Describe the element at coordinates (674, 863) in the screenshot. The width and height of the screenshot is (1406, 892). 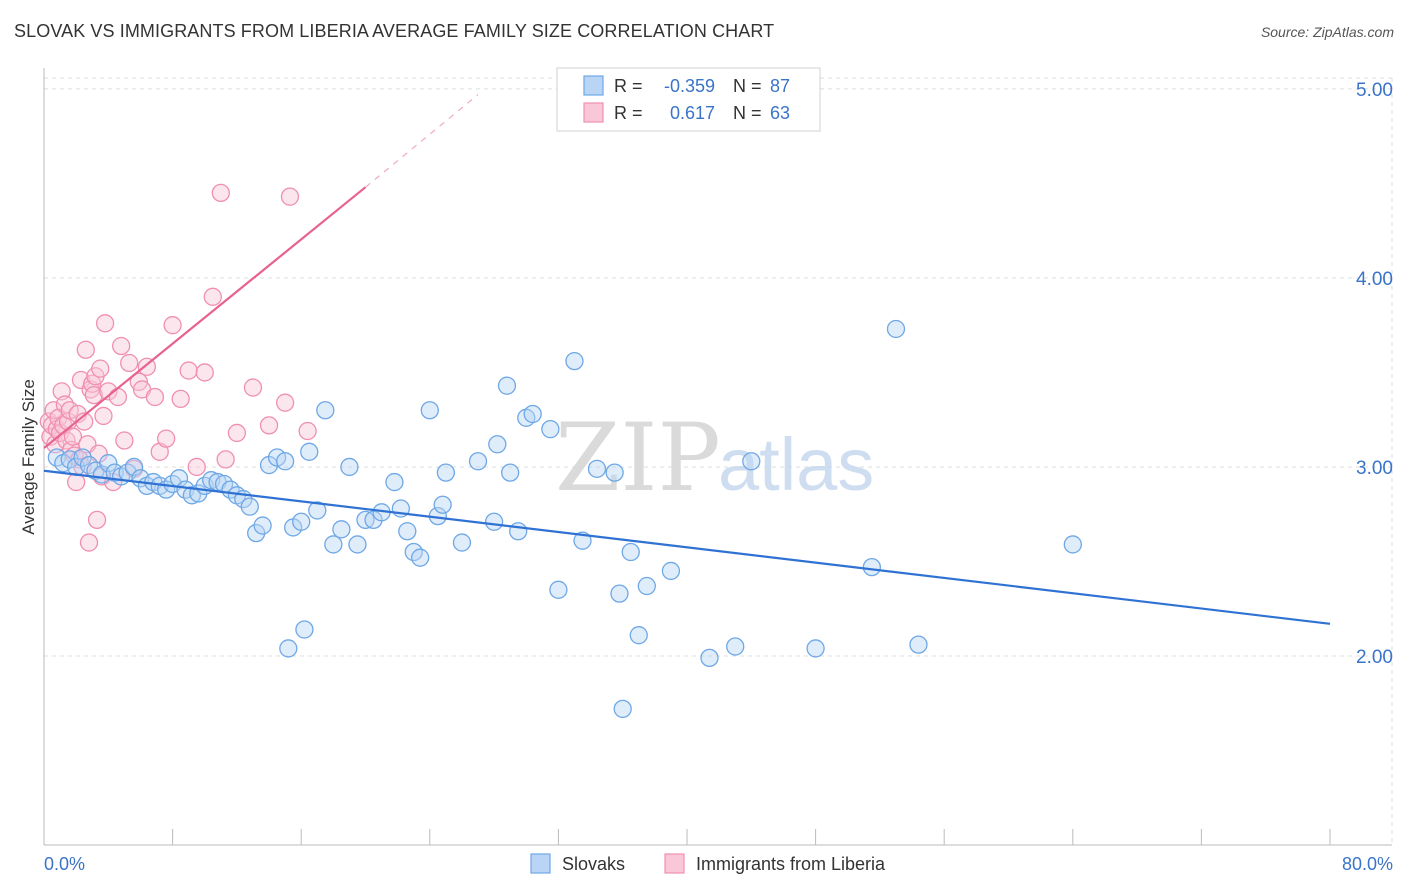
I see `legend-bottom-swatch-liberia` at that location.